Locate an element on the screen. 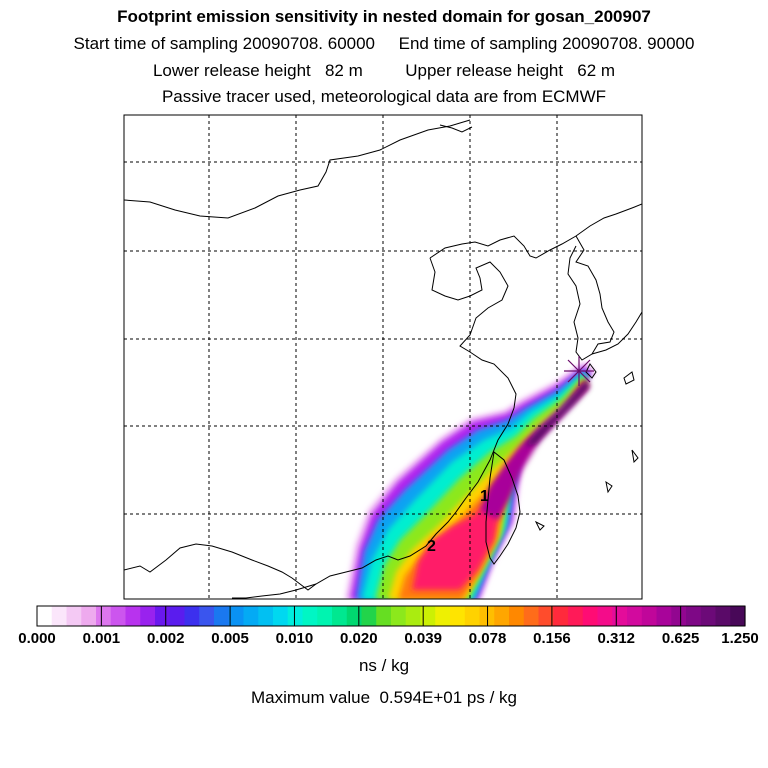 The image size is (768, 768). region-label-1: 1 is located at coordinates (484, 496).